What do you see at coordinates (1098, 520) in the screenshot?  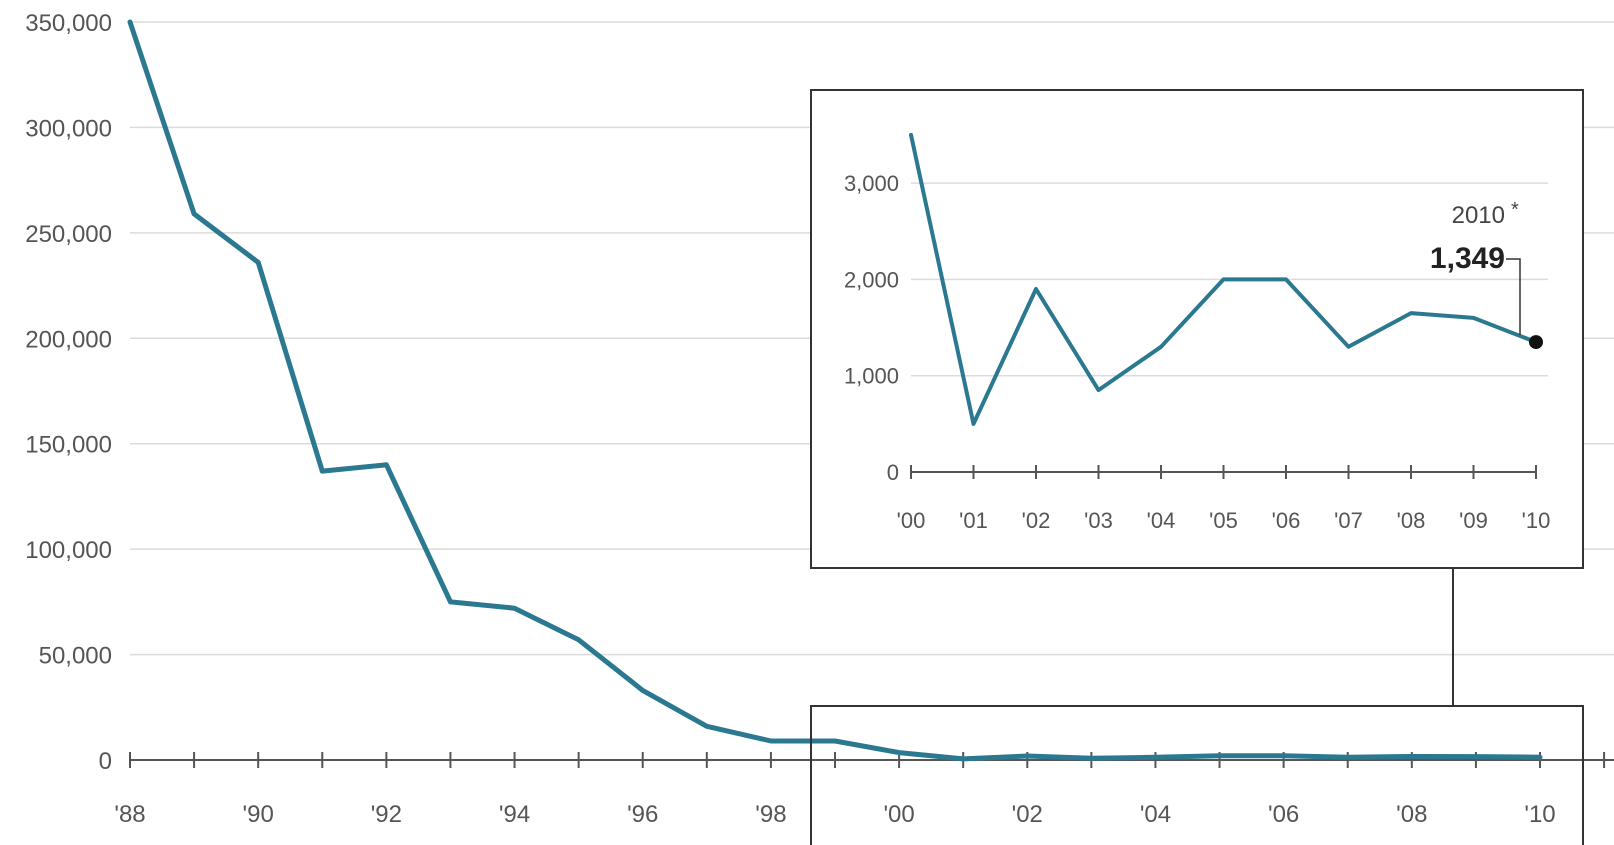 I see `inset-x-tick-label: '03` at bounding box center [1098, 520].